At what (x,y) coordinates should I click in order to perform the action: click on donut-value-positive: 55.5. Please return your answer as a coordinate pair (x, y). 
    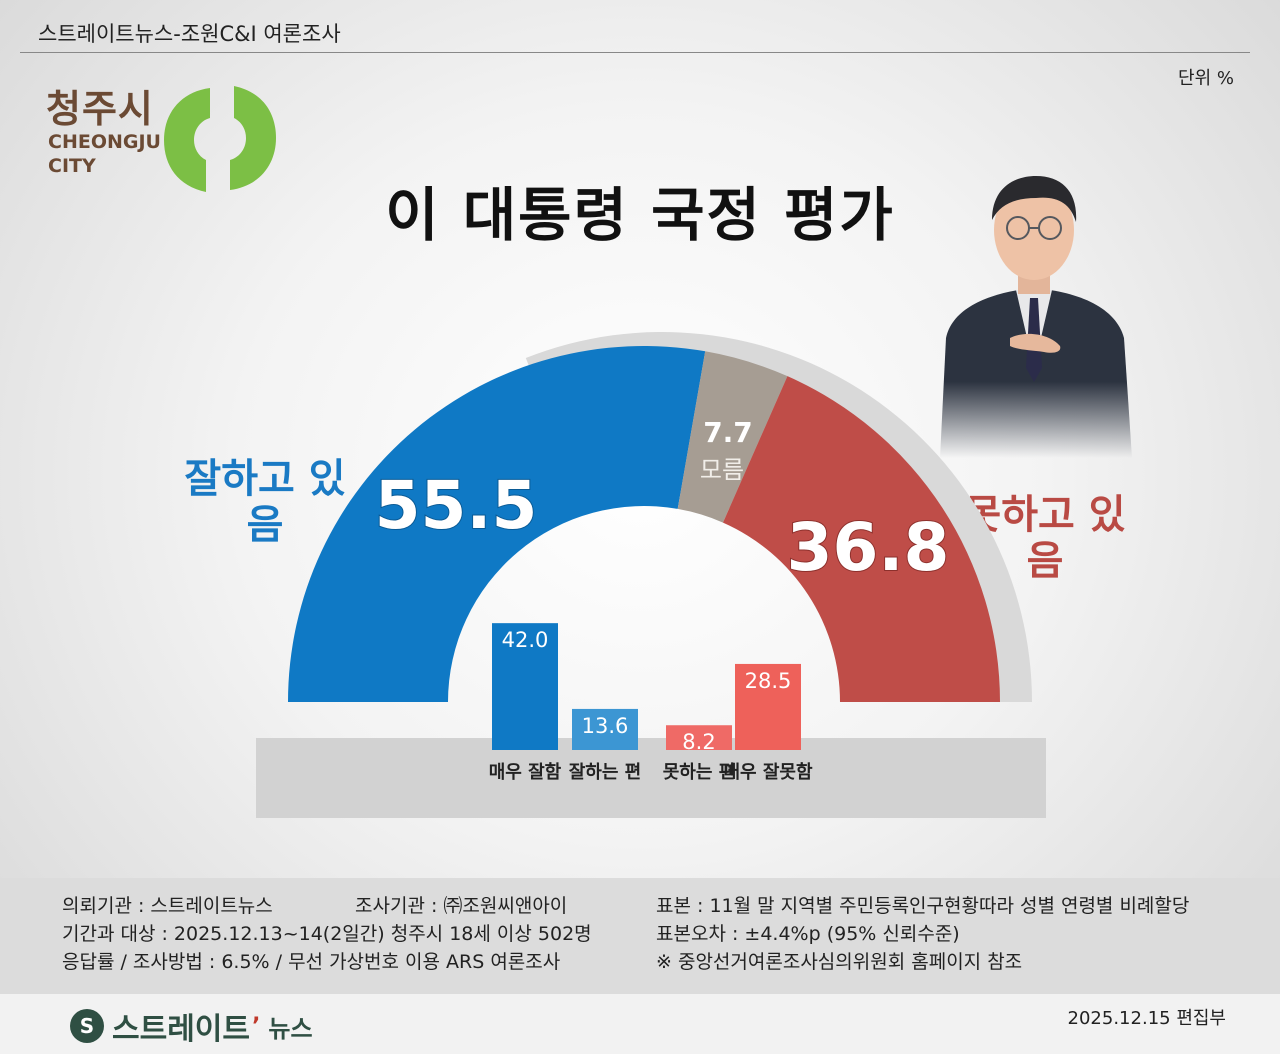
    Looking at the image, I should click on (456, 505).